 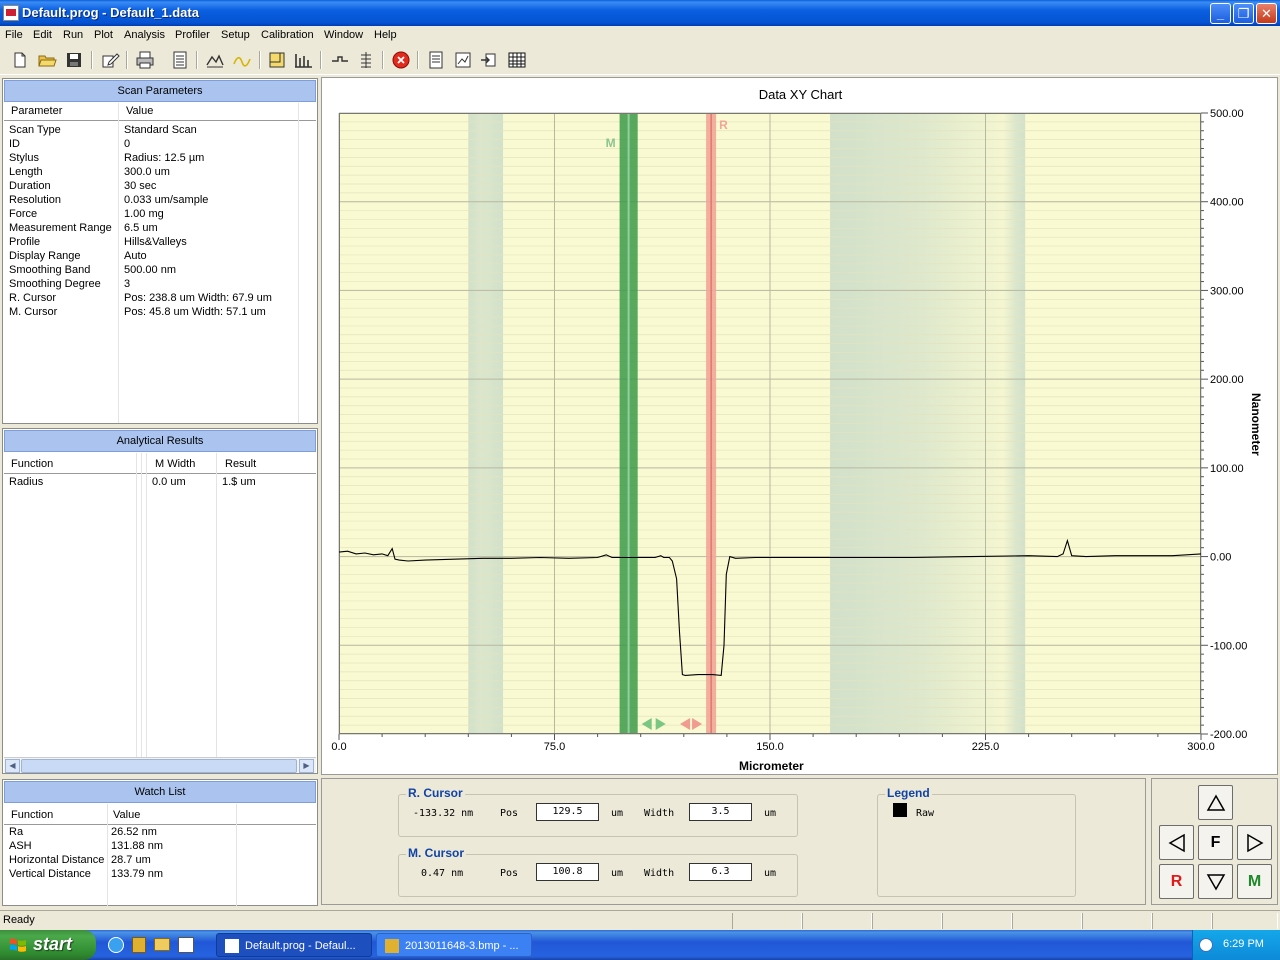 What do you see at coordinates (48, 945) in the screenshot?
I see `start-button: start` at bounding box center [48, 945].